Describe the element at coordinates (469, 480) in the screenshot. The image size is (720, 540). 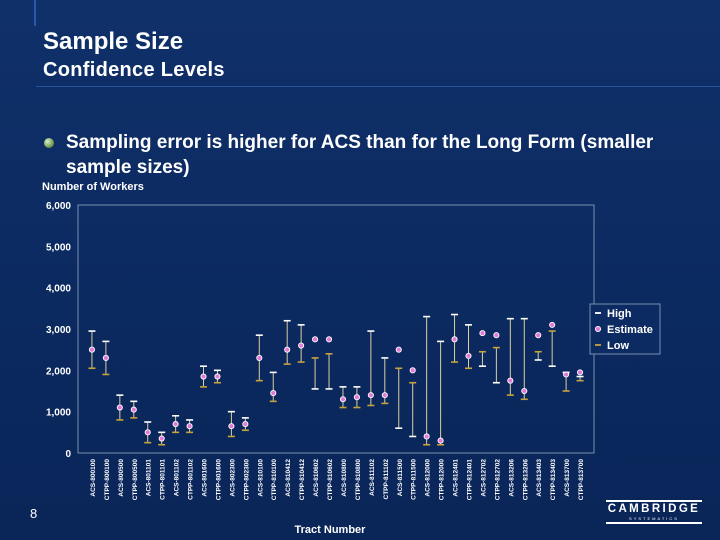
I see `x-tick-label: CTPP-812401` at that location.